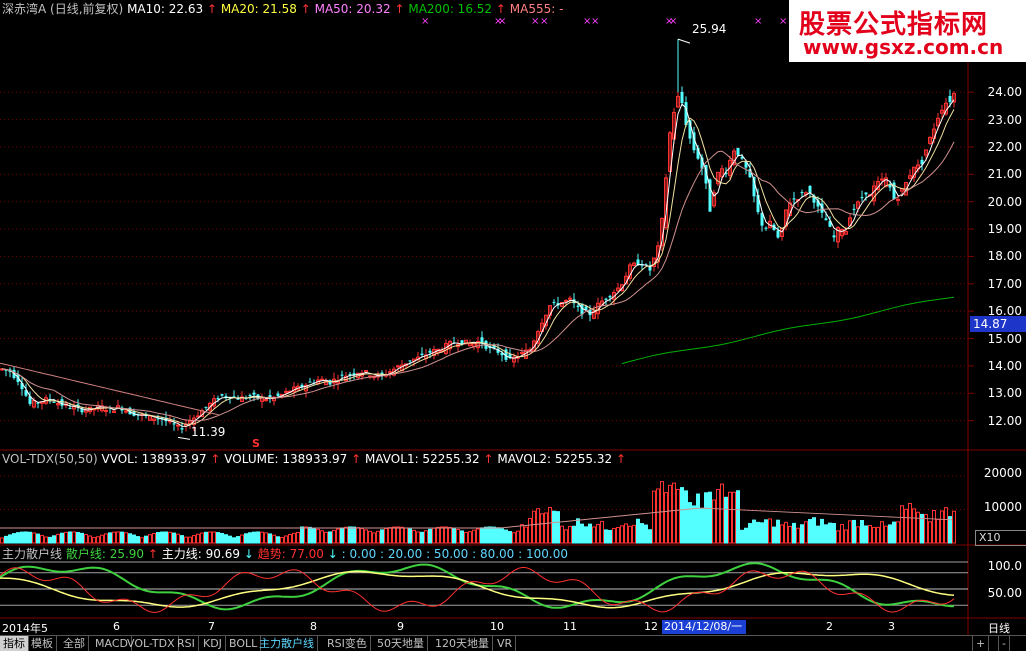 Image resolution: width=1026 pixels, height=651 pixels. Describe the element at coordinates (981, 643) in the screenshot. I see `zoom-in-button: +` at that location.